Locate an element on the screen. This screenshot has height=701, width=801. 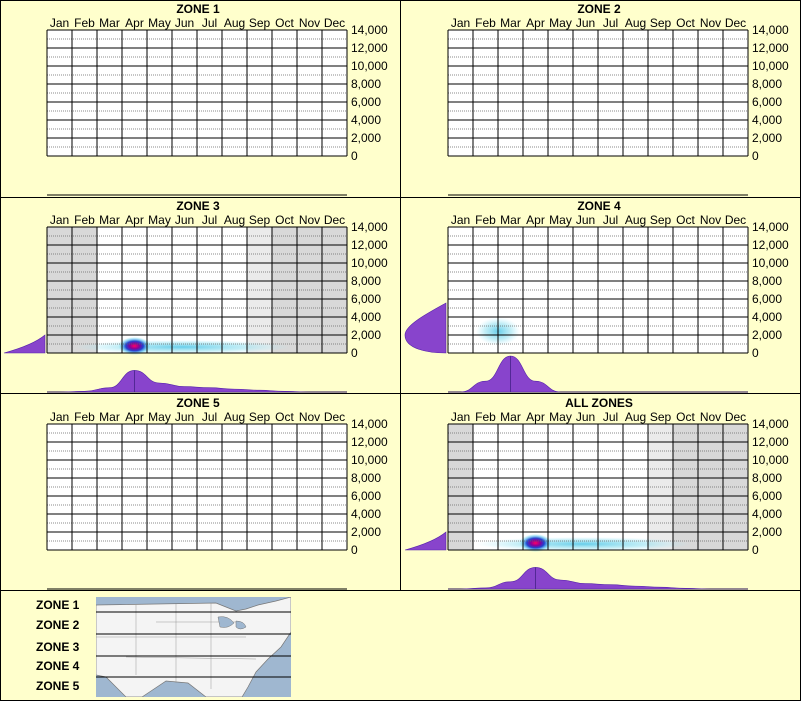
month-density-curve is located at coordinates (598, 374).